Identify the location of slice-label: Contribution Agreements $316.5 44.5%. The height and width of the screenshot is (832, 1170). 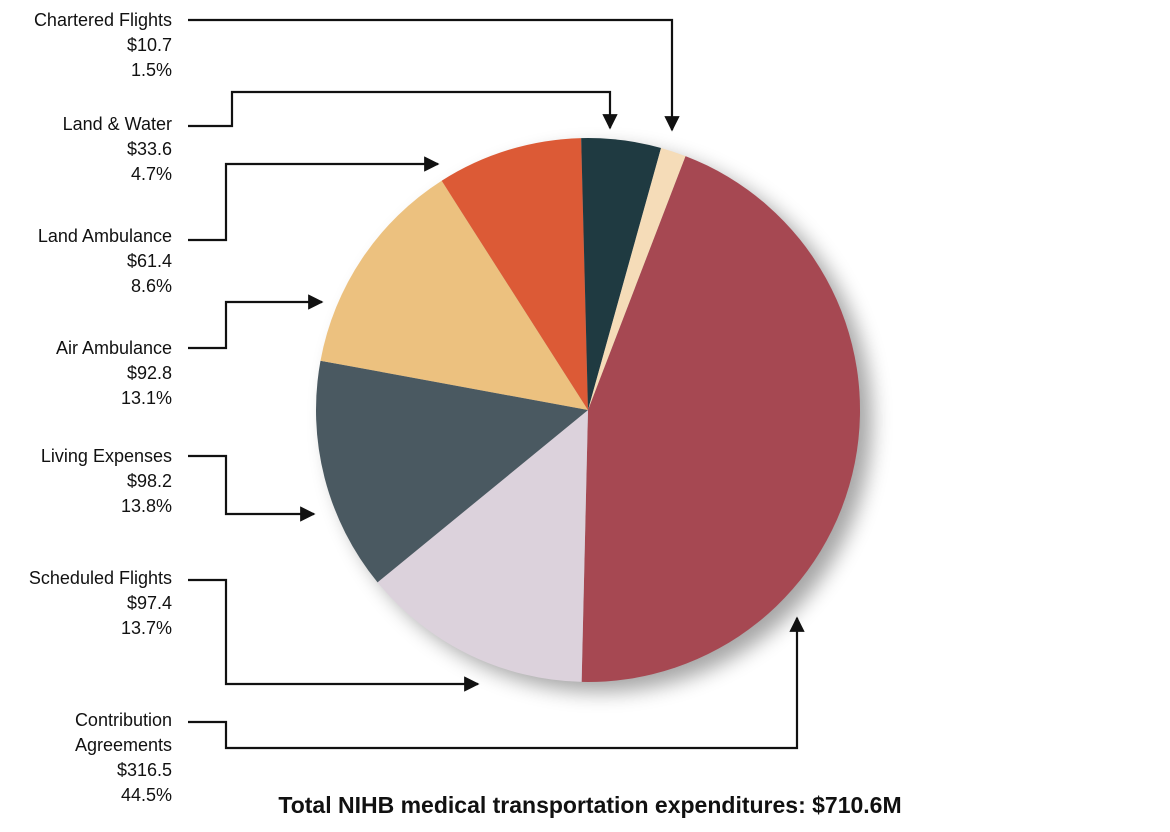
(116, 758).